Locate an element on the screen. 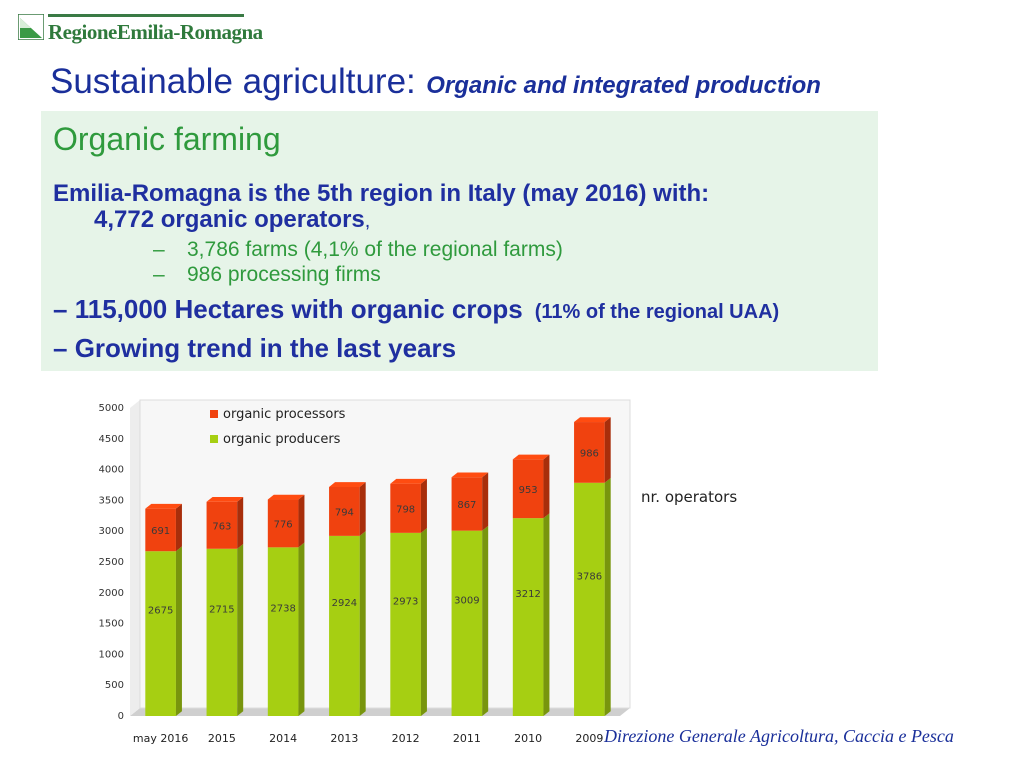  logo-text: RegioneEmilia-Romagna is located at coordinates (155, 32).